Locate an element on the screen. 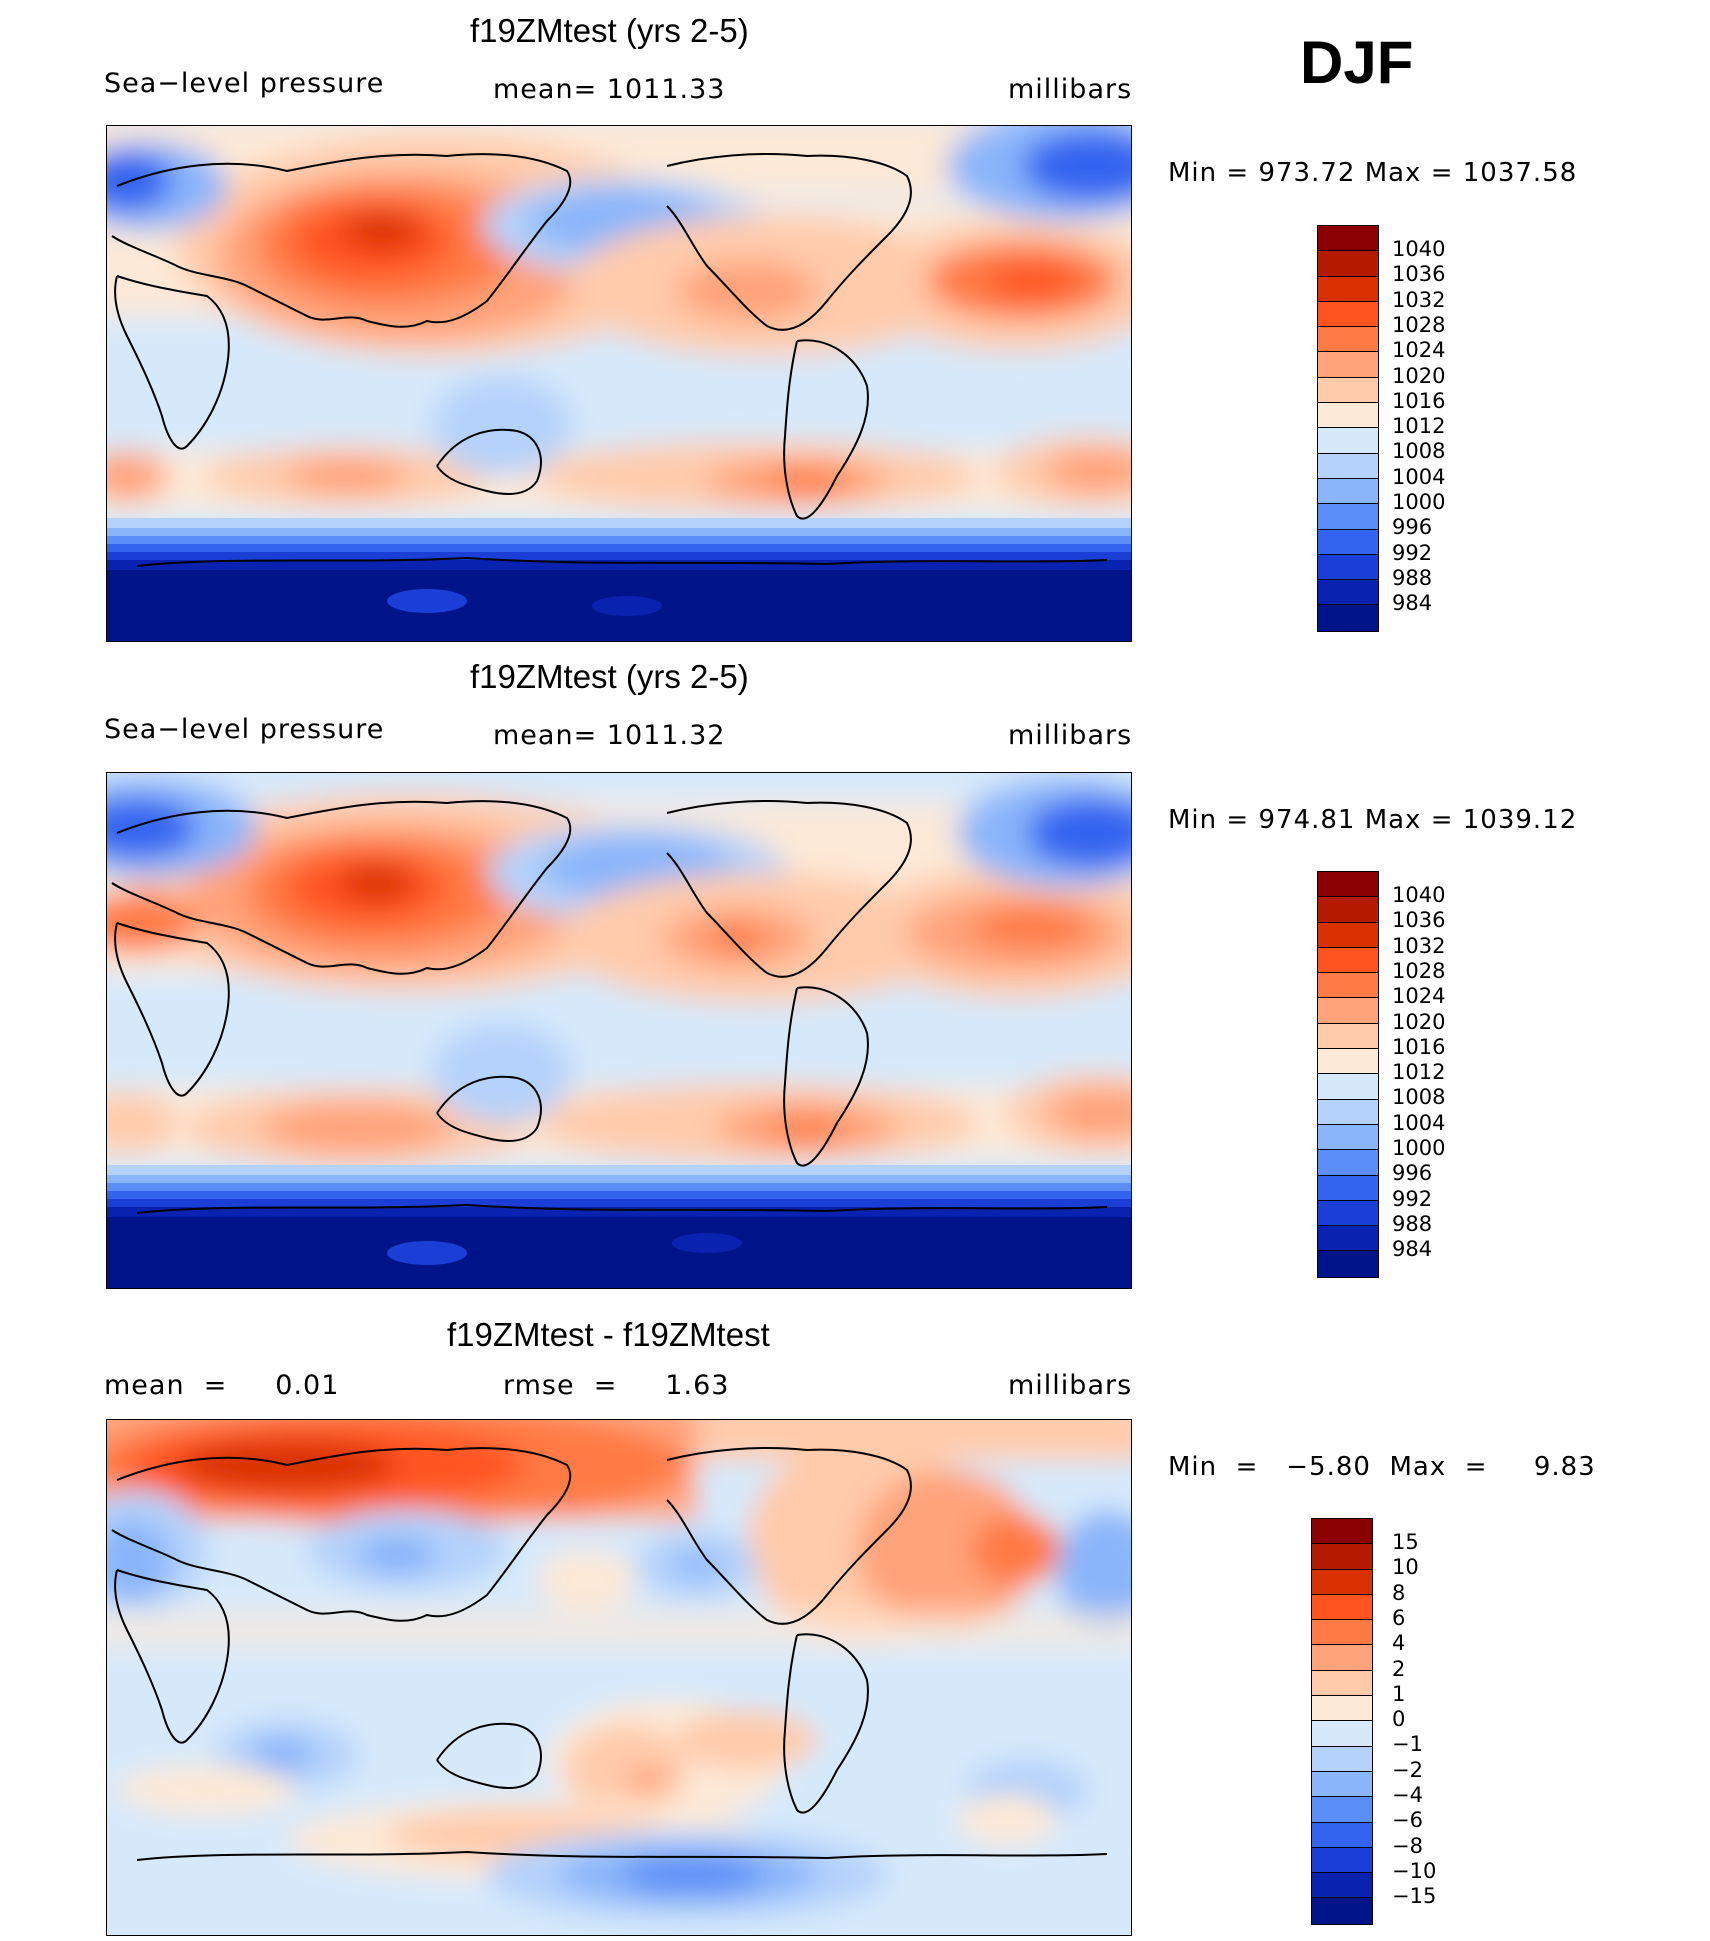  panel2-minmax: Min = 974.81 Max = 1039.12 is located at coordinates (1373, 820).